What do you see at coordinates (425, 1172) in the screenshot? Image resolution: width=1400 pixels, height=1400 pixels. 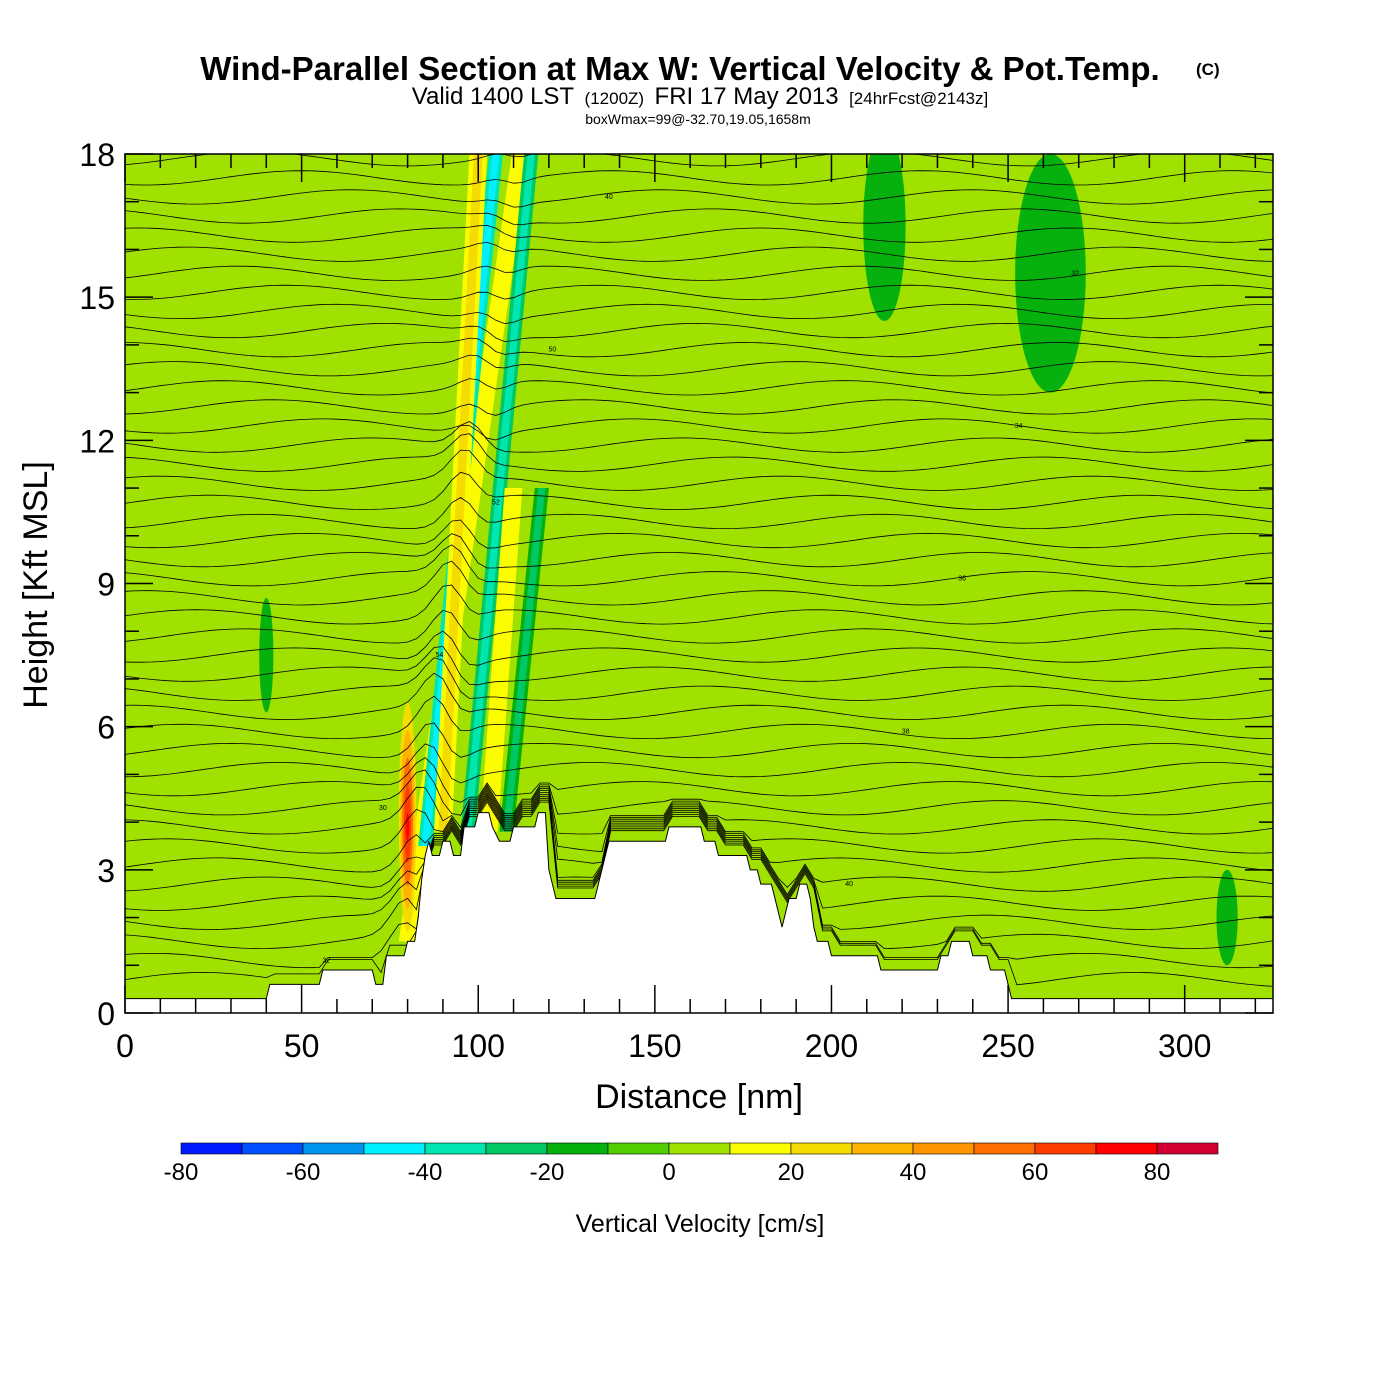 I see `colorbar-tick-label: -40` at bounding box center [425, 1172].